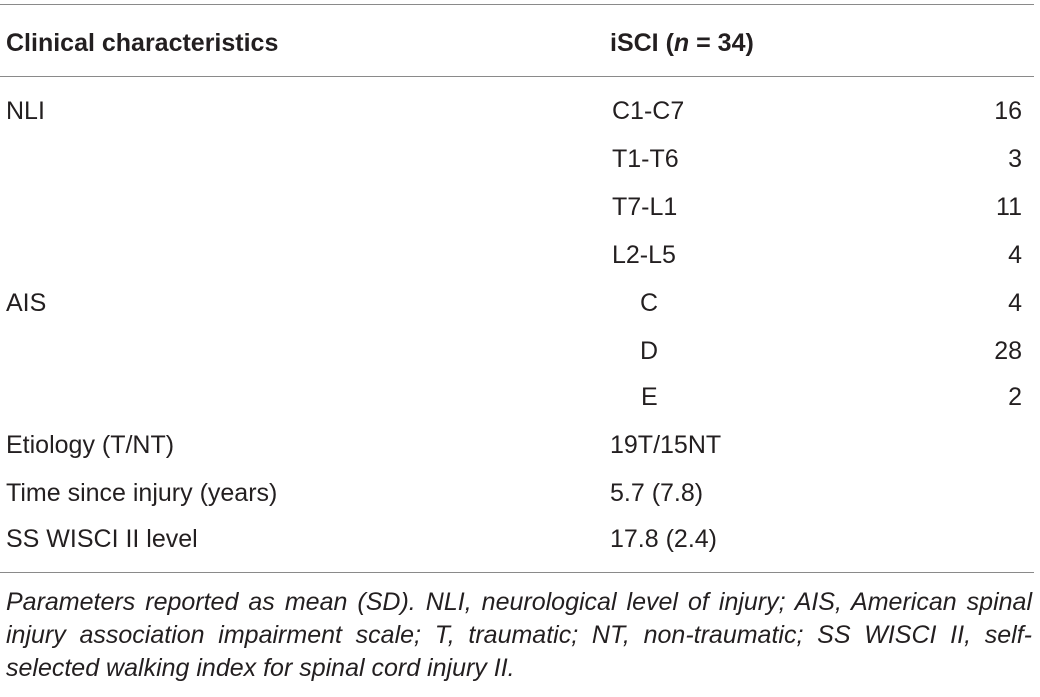 The width and height of the screenshot is (1040, 697). I want to click on row-label: NLI, so click(25, 111).